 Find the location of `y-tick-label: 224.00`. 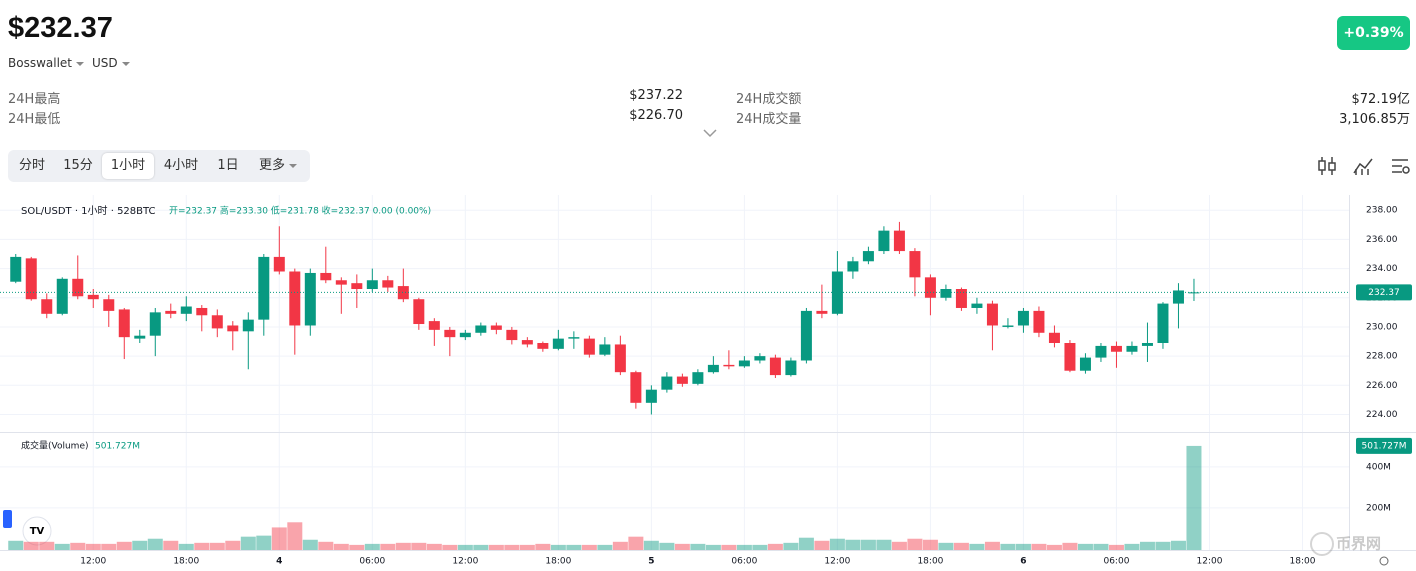

y-tick-label: 224.00 is located at coordinates (1382, 415).